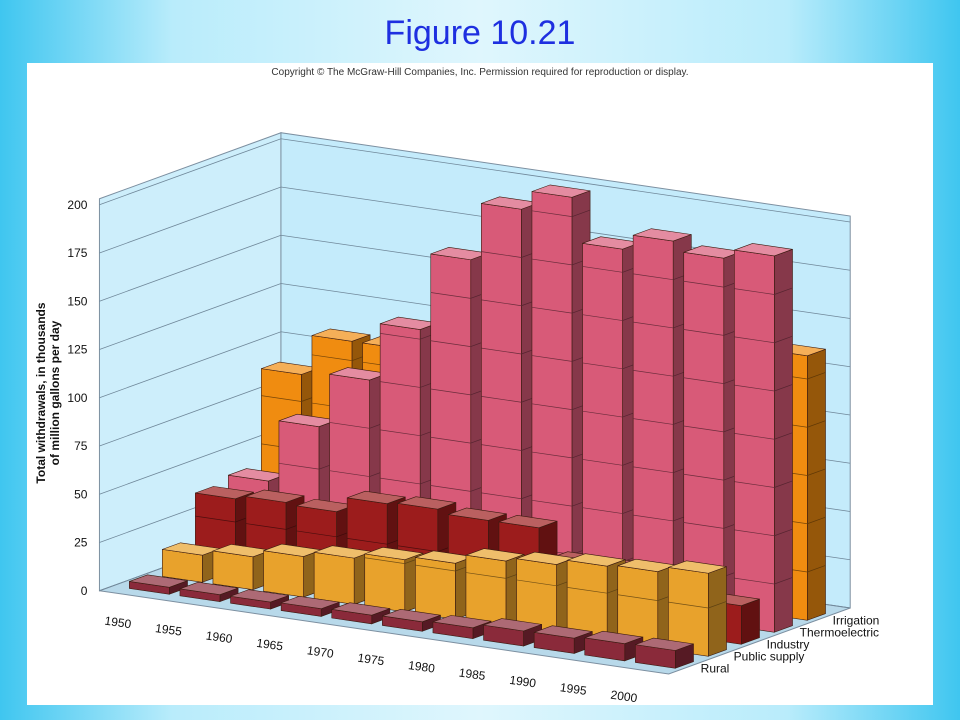 This screenshot has height=720, width=960. What do you see at coordinates (563, 639) in the screenshot?
I see `bar-rural-1990` at bounding box center [563, 639].